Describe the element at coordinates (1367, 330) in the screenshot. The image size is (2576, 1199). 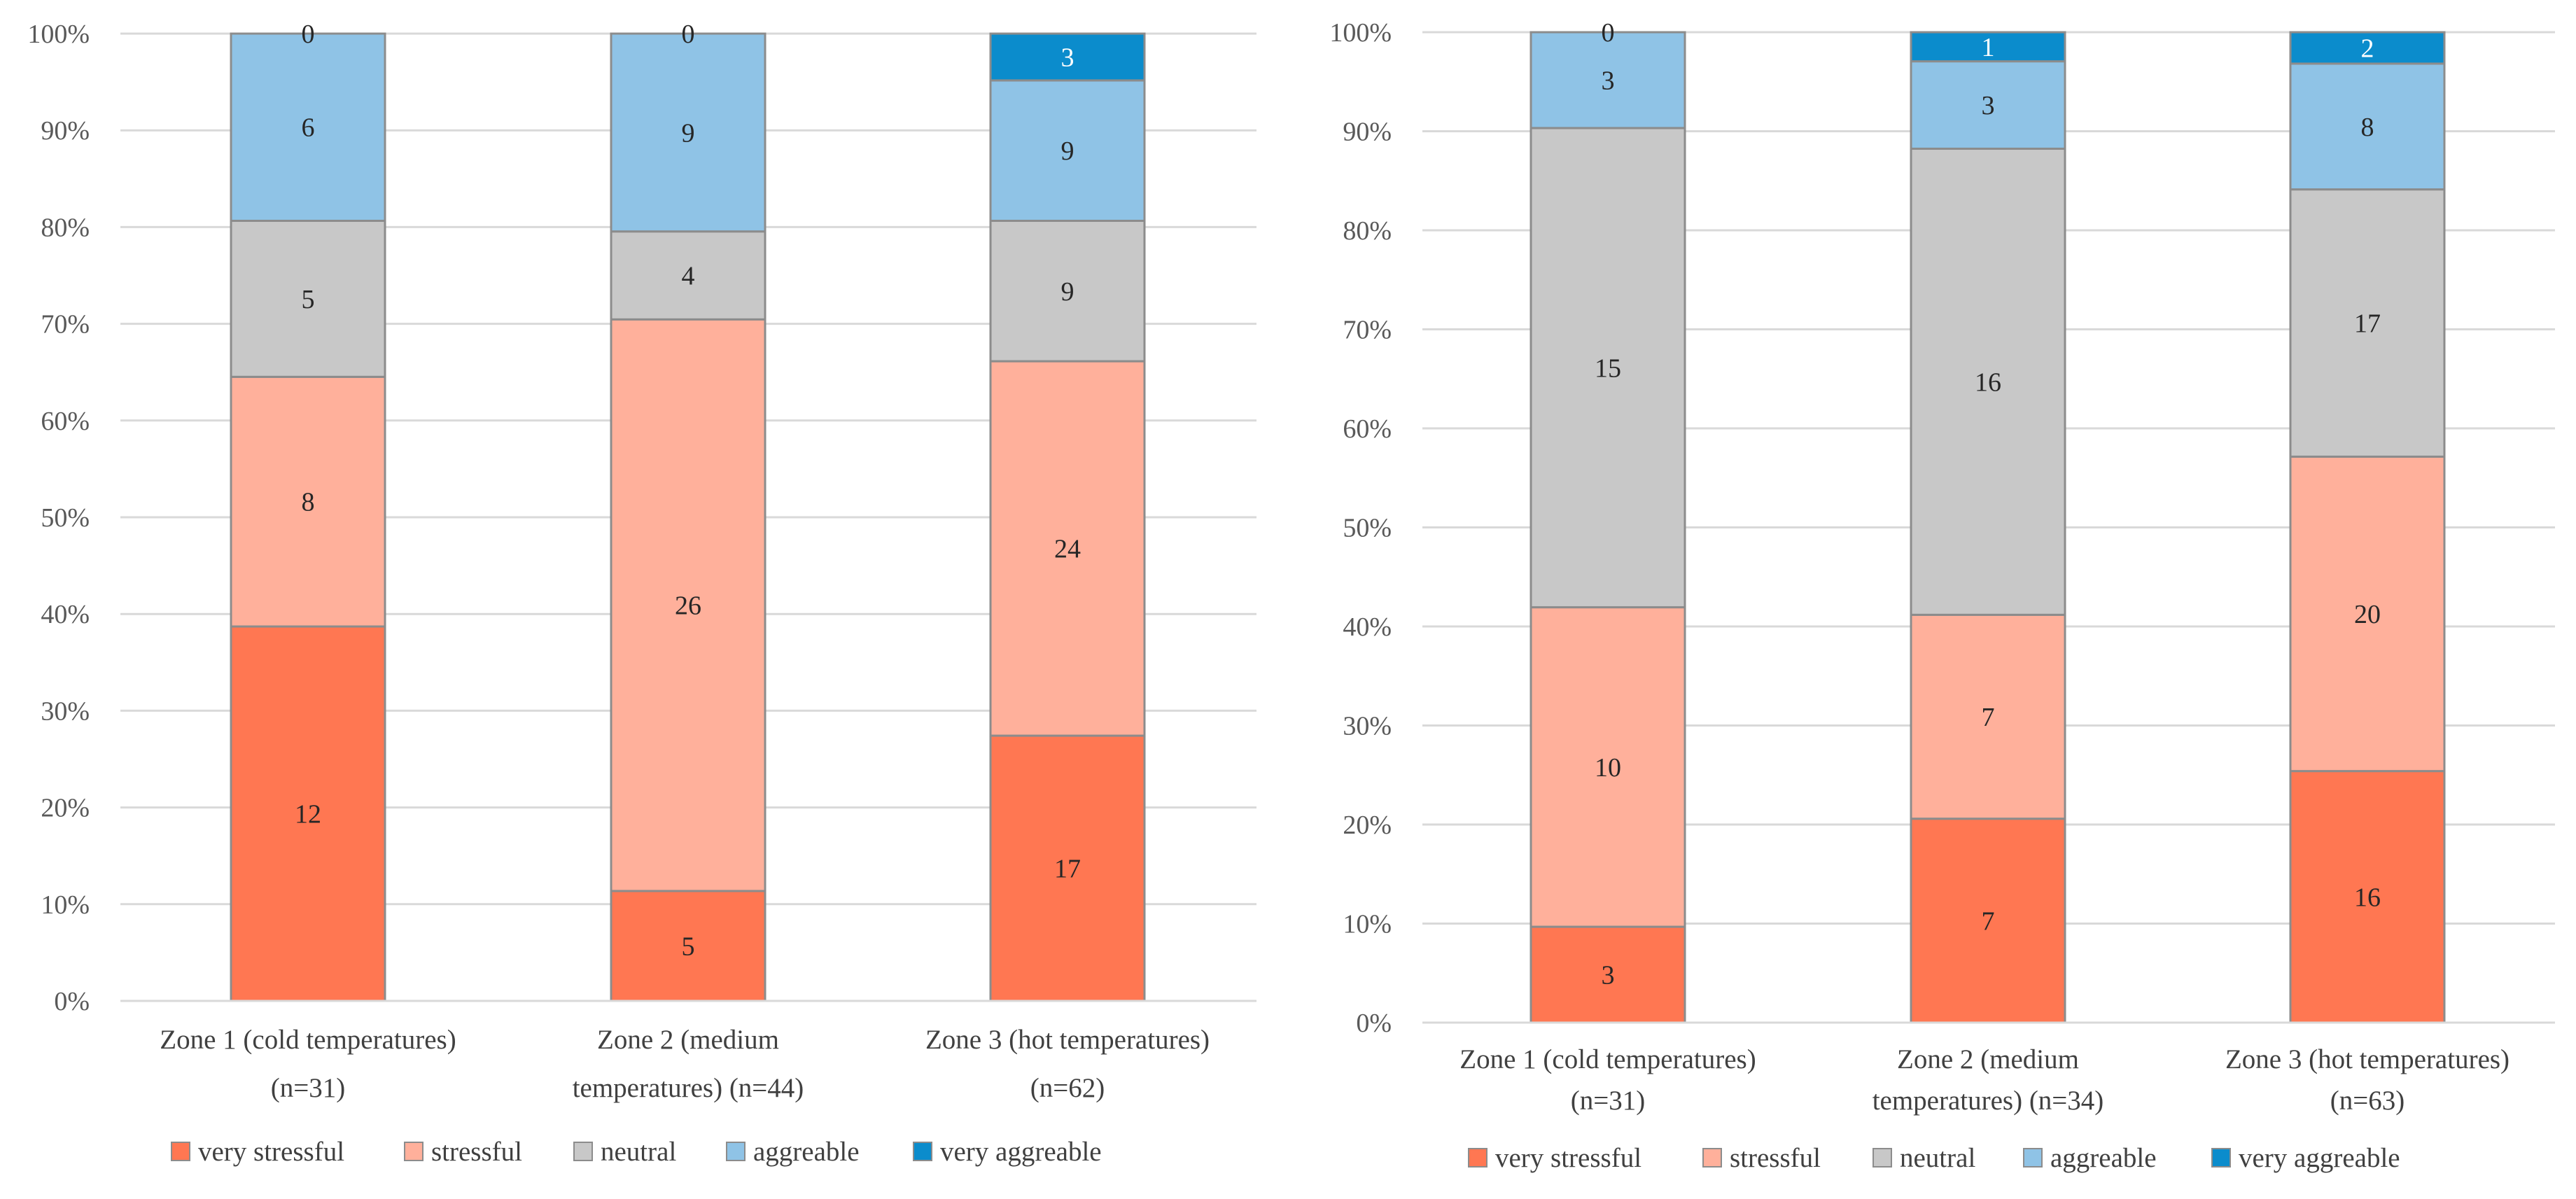
I see `y-tick-label: 70%` at that location.